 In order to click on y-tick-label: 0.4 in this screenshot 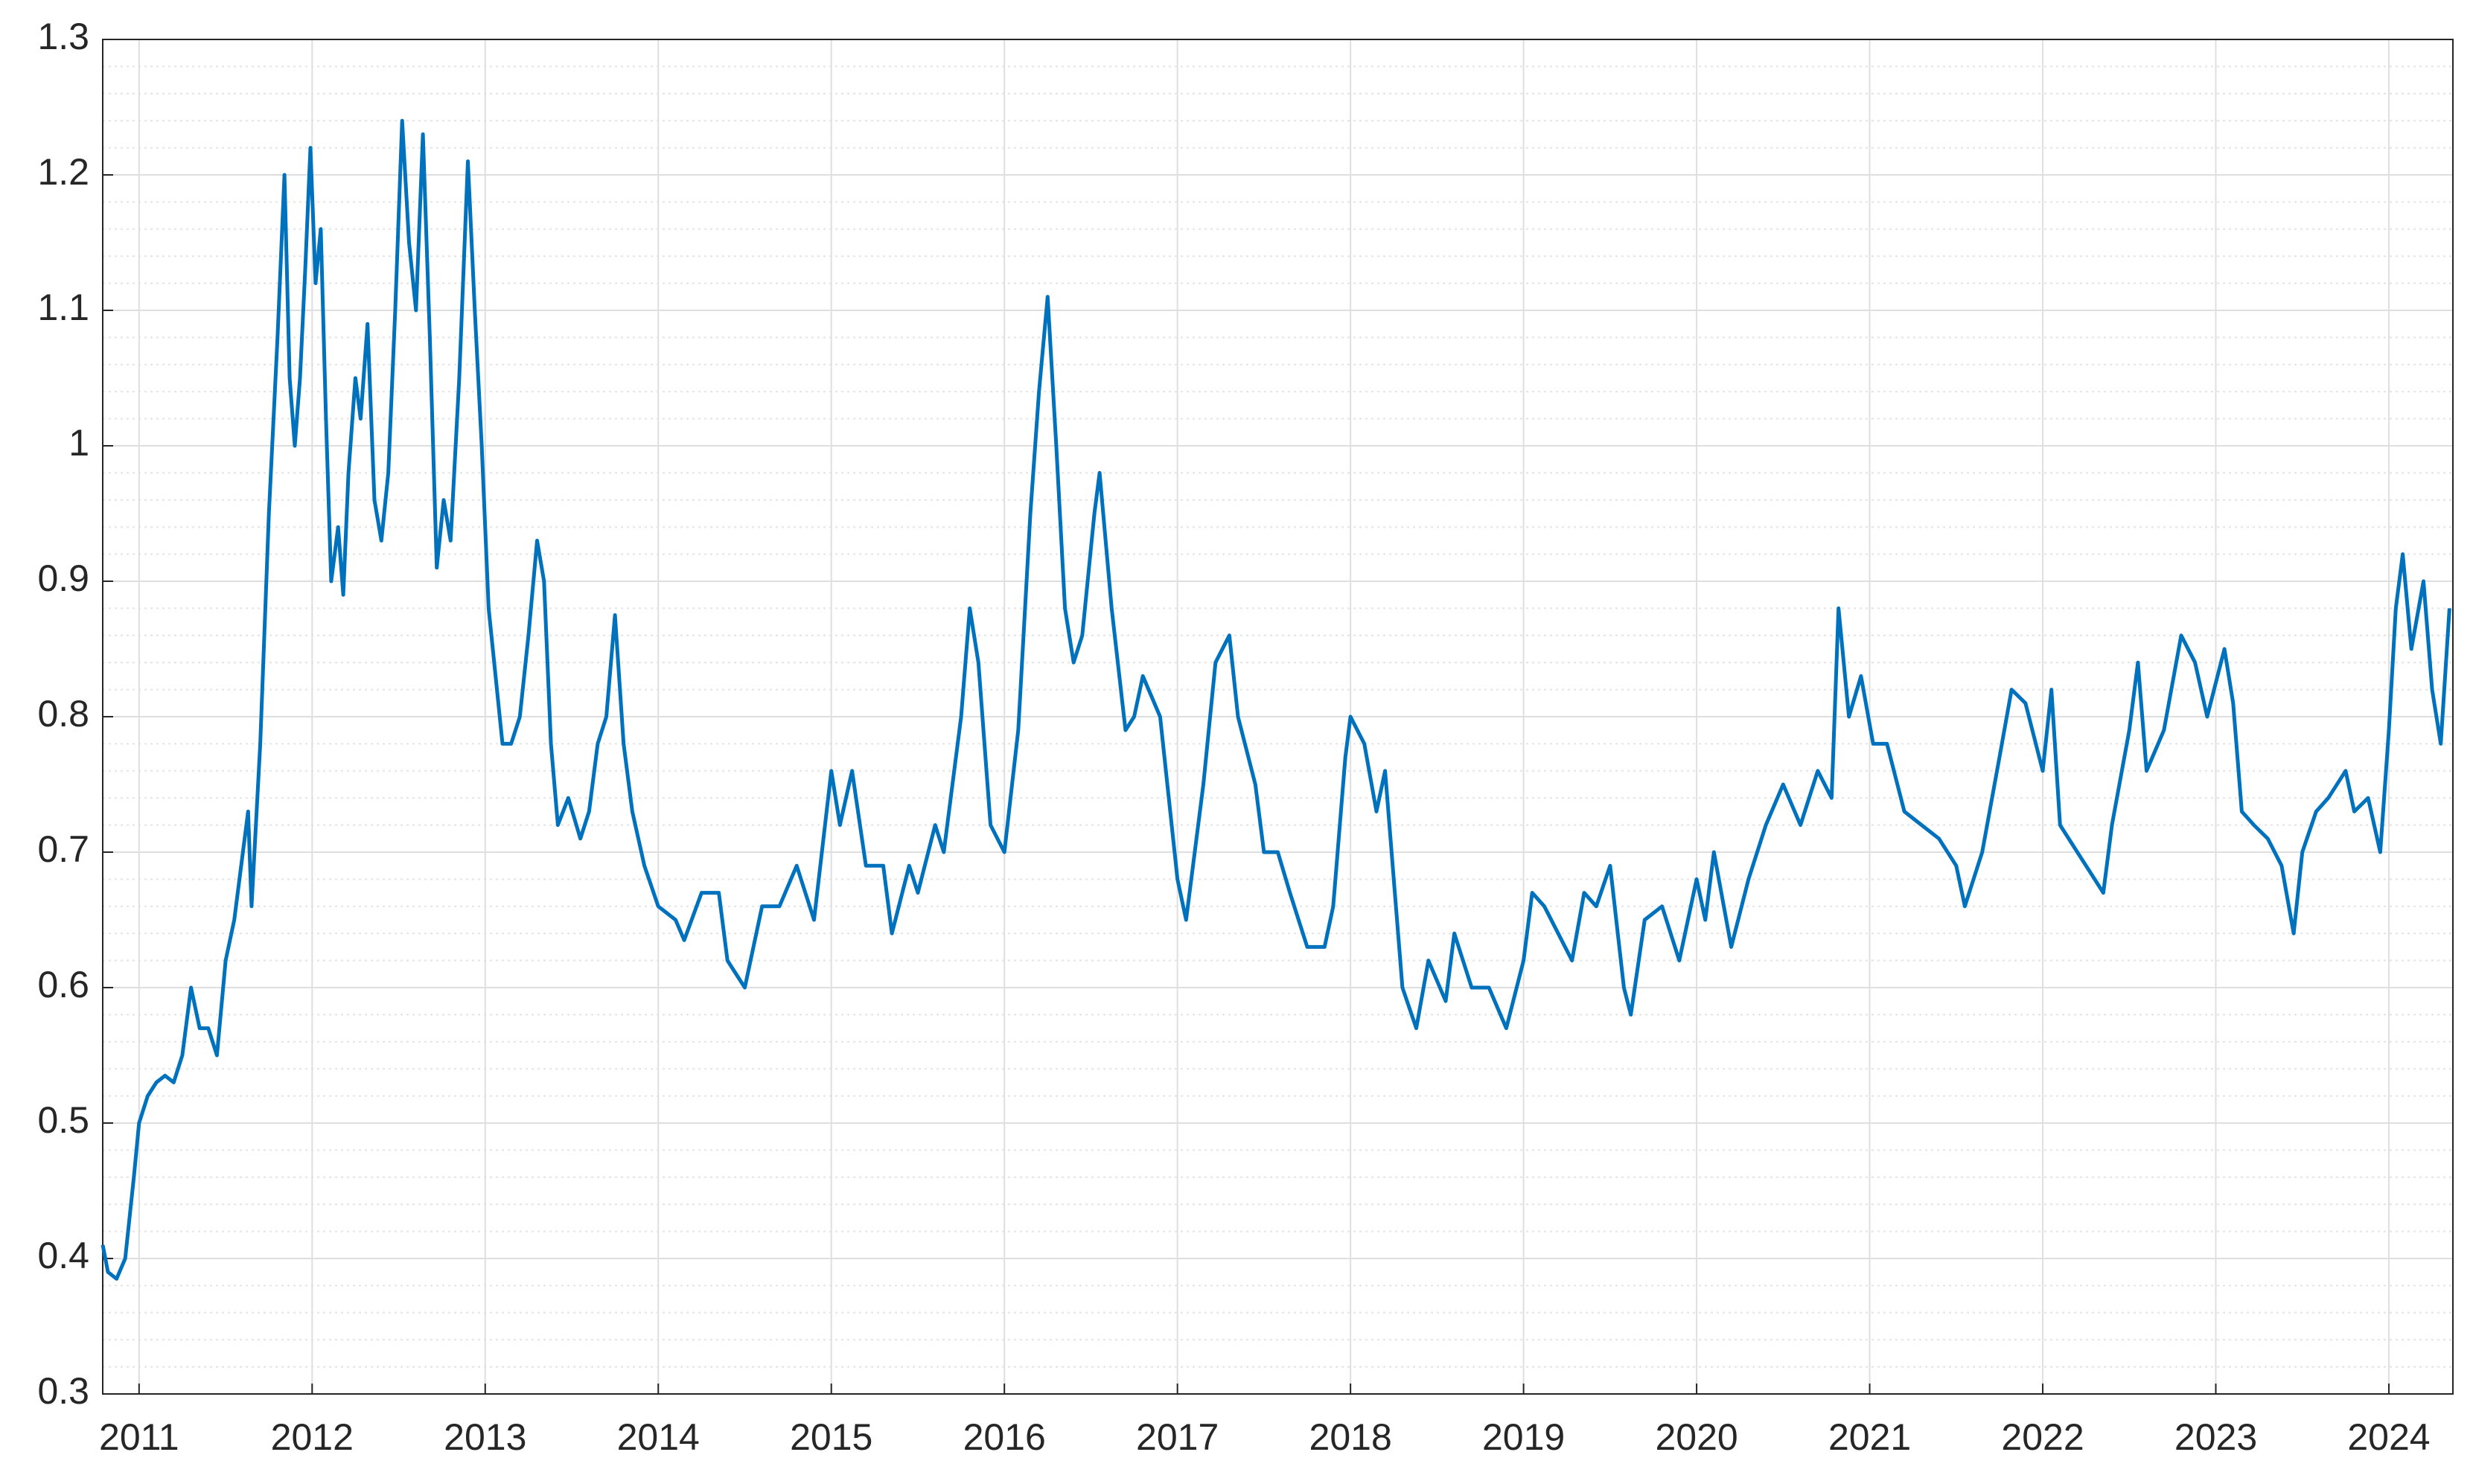, I will do `click(63, 1255)`.